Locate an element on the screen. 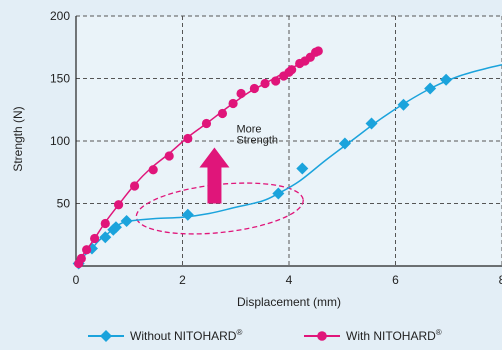 This screenshot has width=502, height=350. annotation-text-line1: More is located at coordinates (248, 129).